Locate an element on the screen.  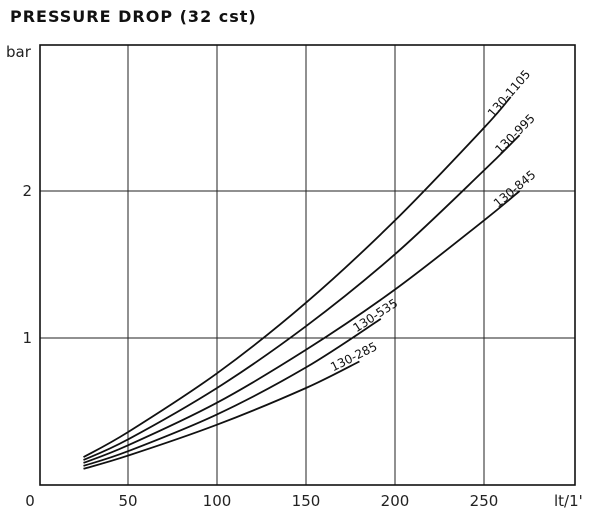
series-label-130-285: 130-285 is located at coordinates (353, 356).